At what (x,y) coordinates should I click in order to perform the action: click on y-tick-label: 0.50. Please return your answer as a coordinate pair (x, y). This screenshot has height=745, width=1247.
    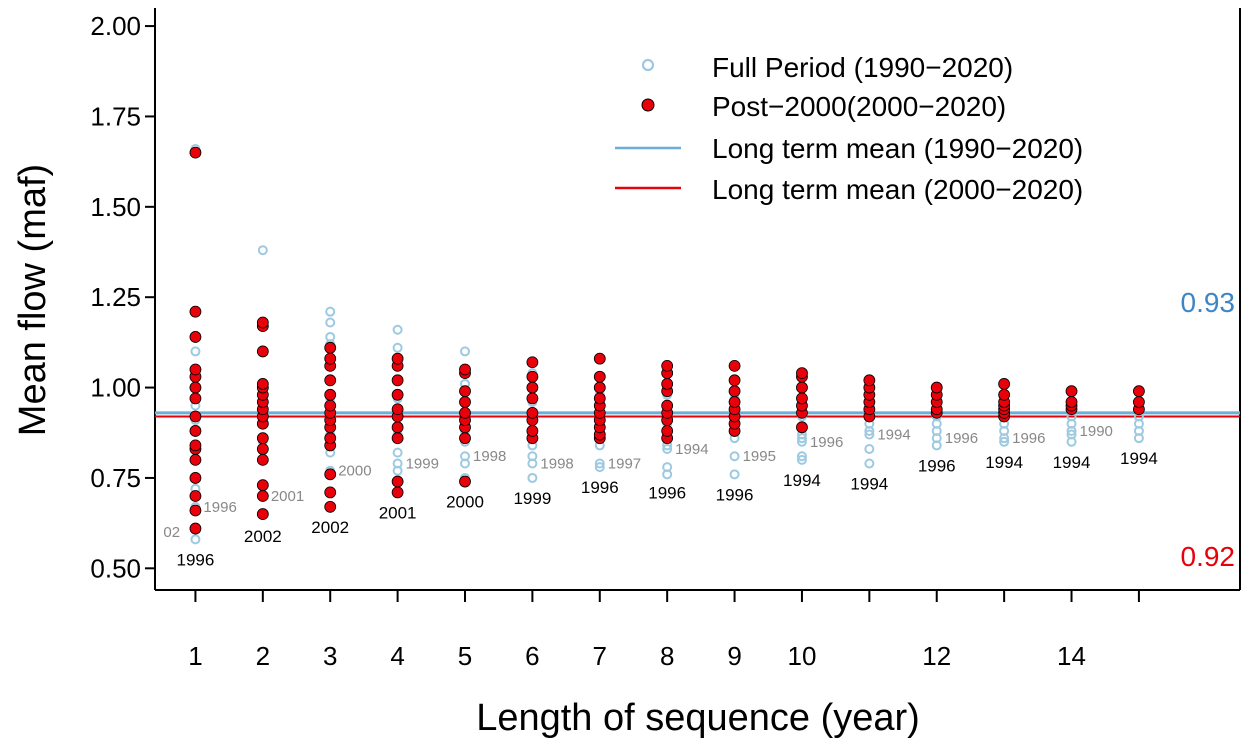
    Looking at the image, I should click on (115, 568).